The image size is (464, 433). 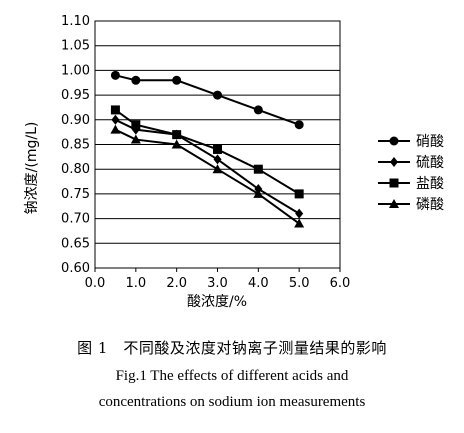 What do you see at coordinates (75, 95) in the screenshot?
I see `y-tick-label-7: 0.95` at bounding box center [75, 95].